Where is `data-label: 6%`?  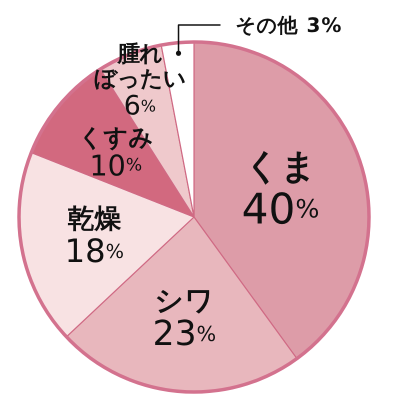 data-label: 6% is located at coordinates (140, 105).